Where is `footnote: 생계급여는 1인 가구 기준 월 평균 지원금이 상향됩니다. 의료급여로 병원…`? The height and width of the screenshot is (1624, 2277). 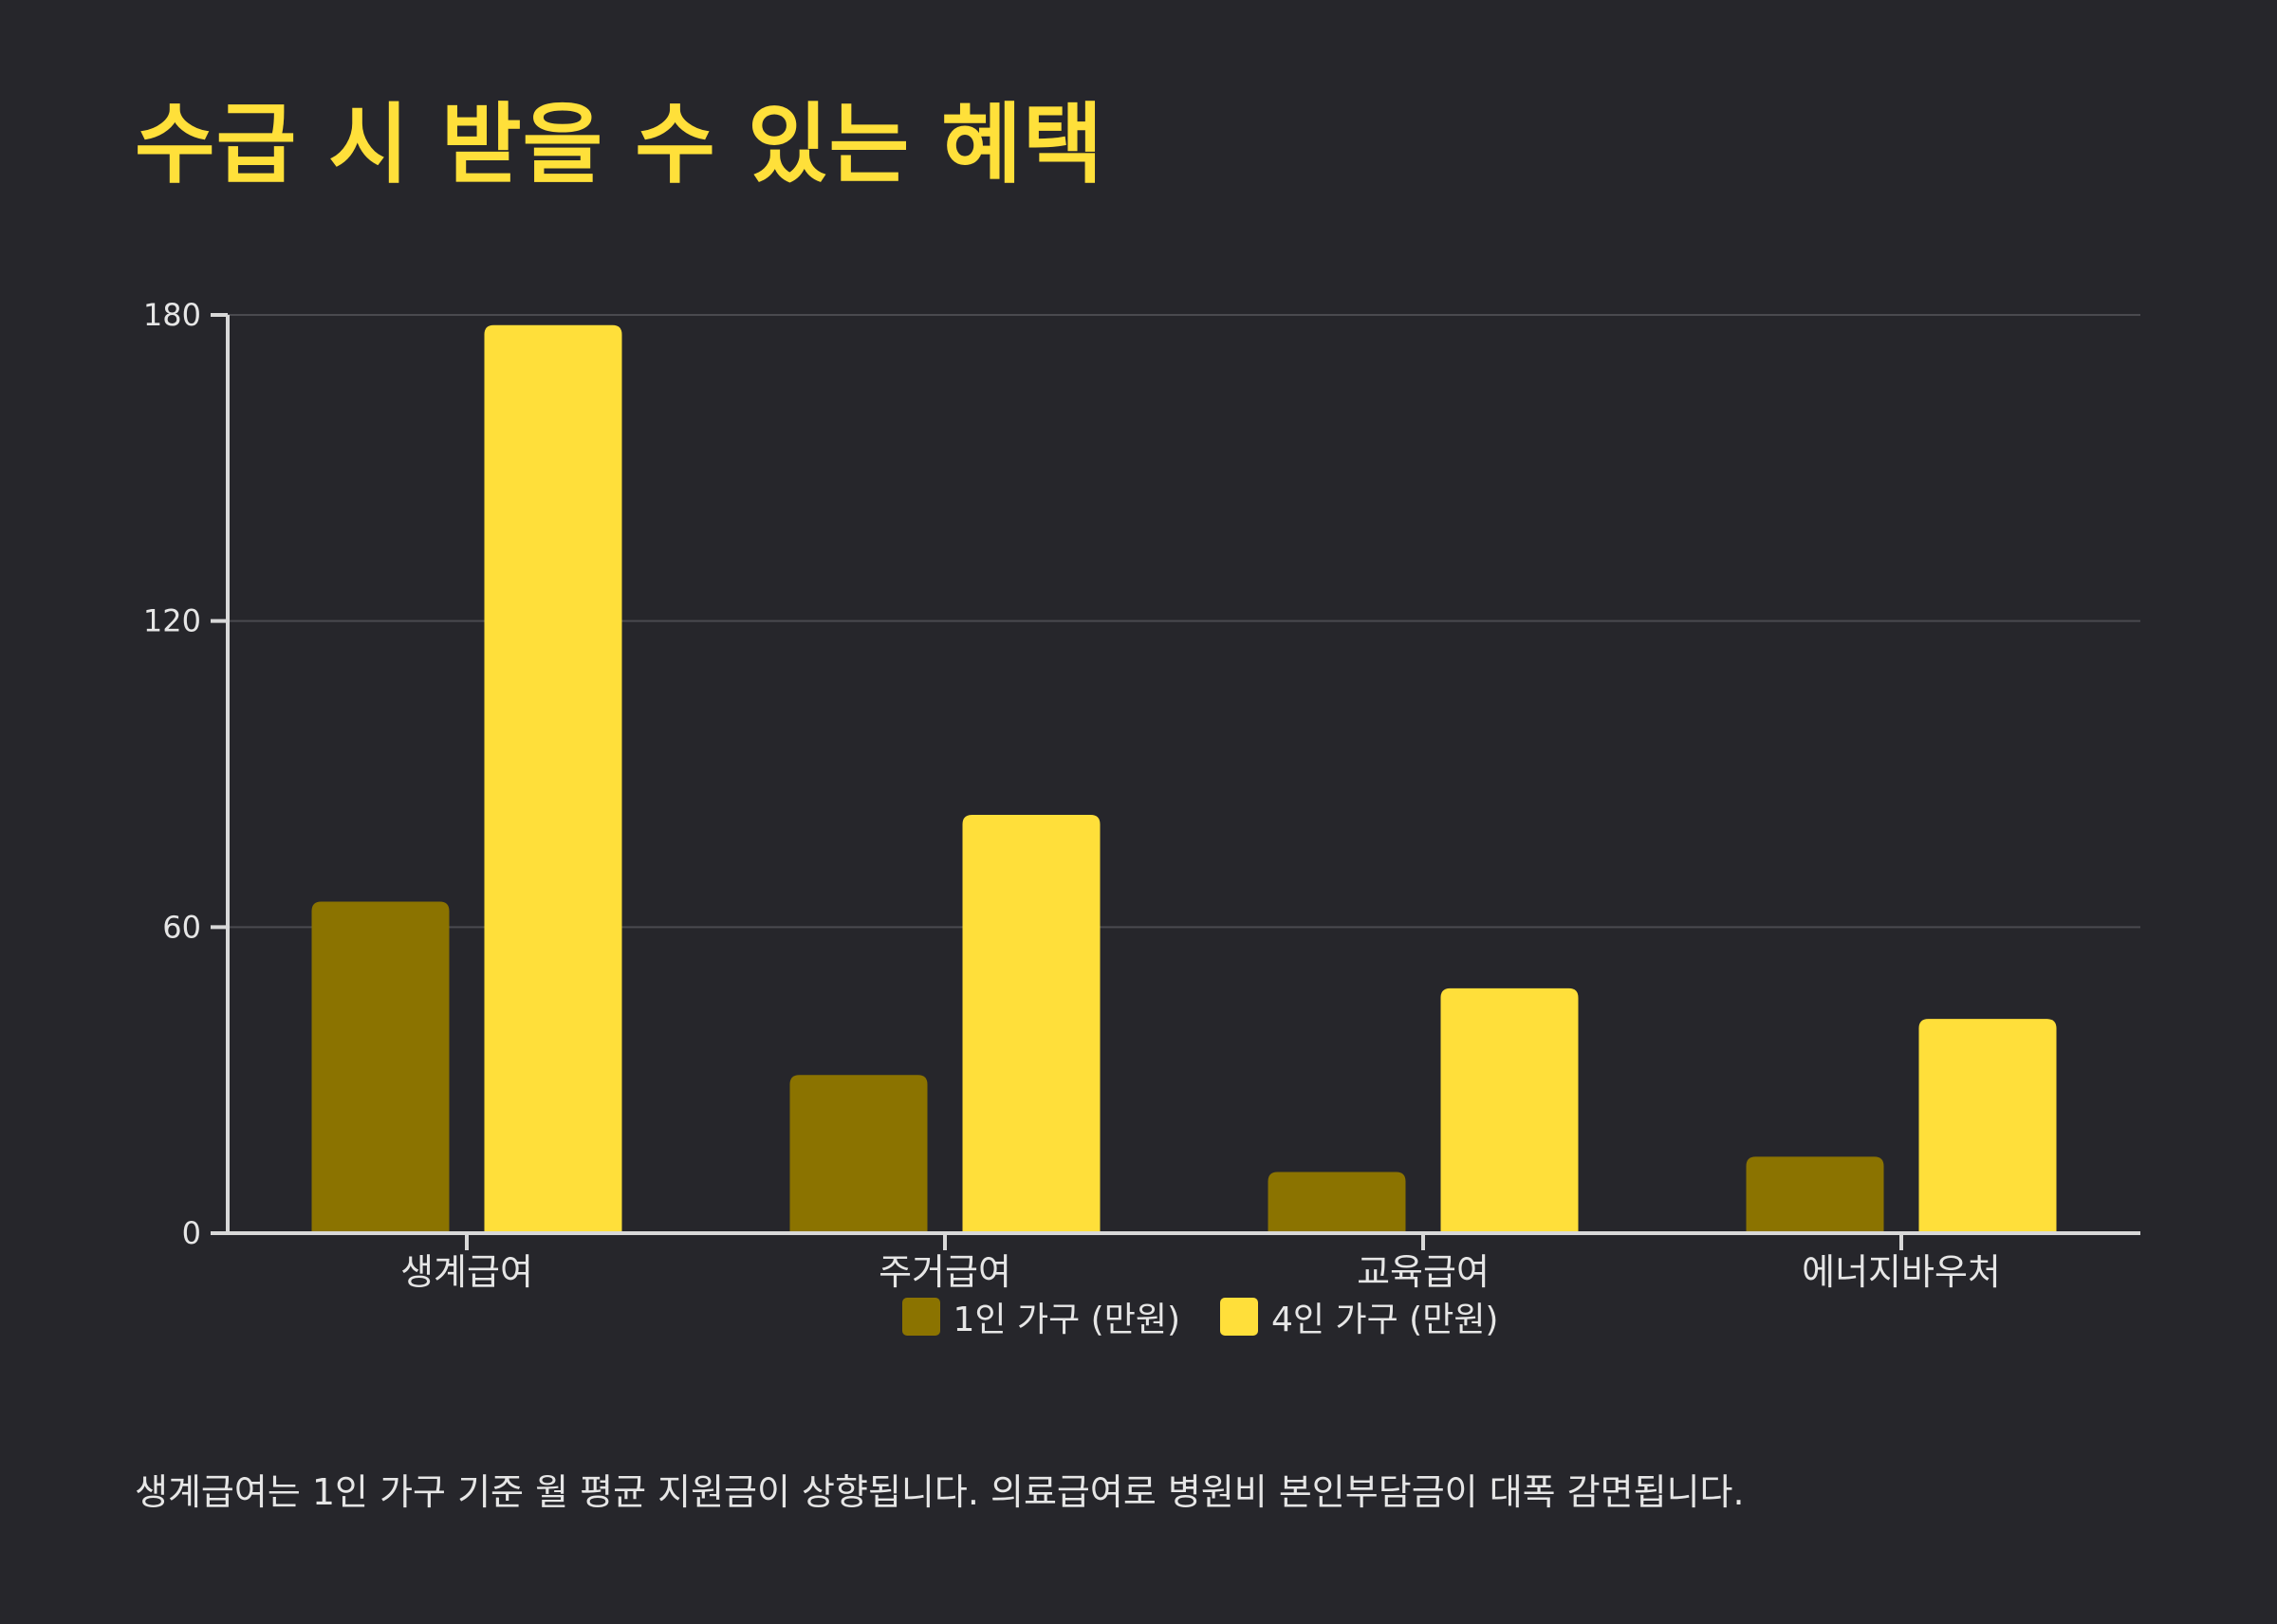 footnote: 생계급여는 1인 가구 기준 월 평균 지원금이 상향됩니다. 의료급여로 병원… is located at coordinates (940, 1492).